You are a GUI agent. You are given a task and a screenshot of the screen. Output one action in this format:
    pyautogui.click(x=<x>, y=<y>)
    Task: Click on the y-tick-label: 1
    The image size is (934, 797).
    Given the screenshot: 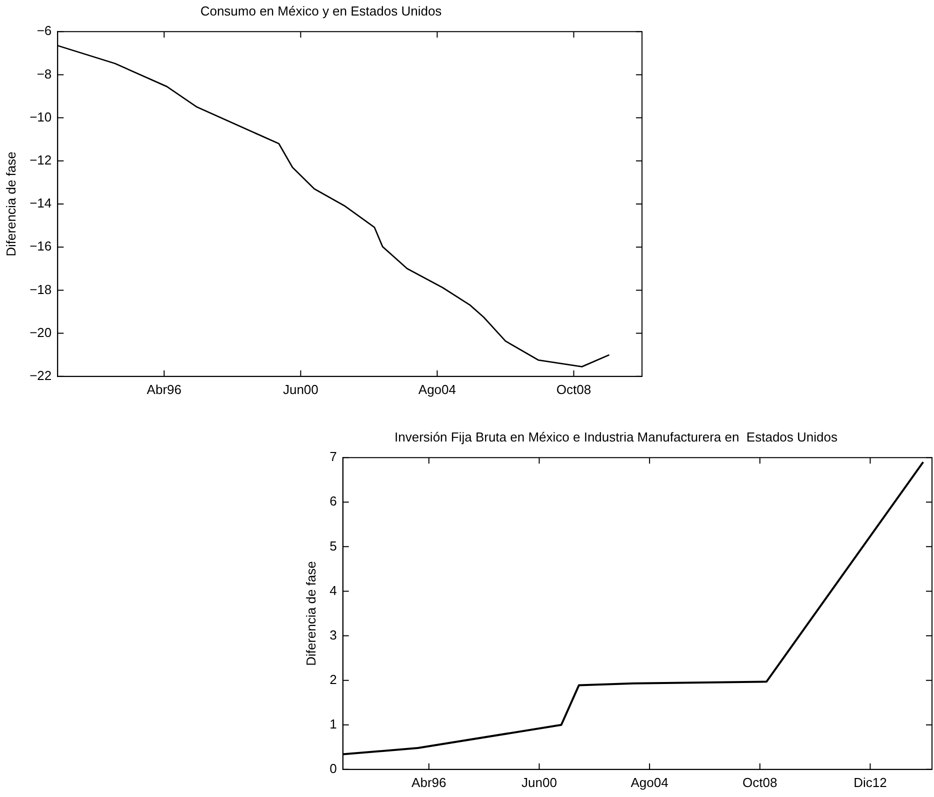 What is the action you would take?
    pyautogui.click(x=333, y=724)
    